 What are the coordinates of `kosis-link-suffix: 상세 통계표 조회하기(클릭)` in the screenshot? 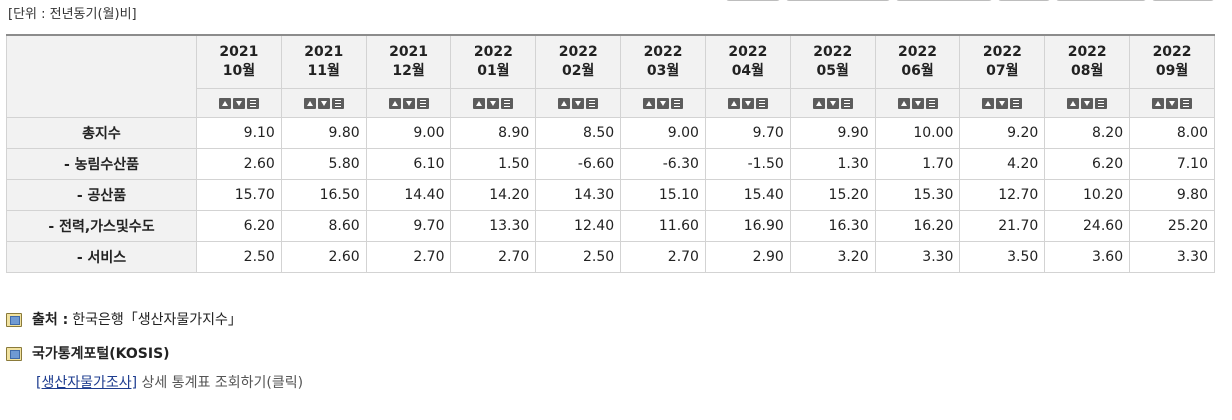 It's located at (222, 383).